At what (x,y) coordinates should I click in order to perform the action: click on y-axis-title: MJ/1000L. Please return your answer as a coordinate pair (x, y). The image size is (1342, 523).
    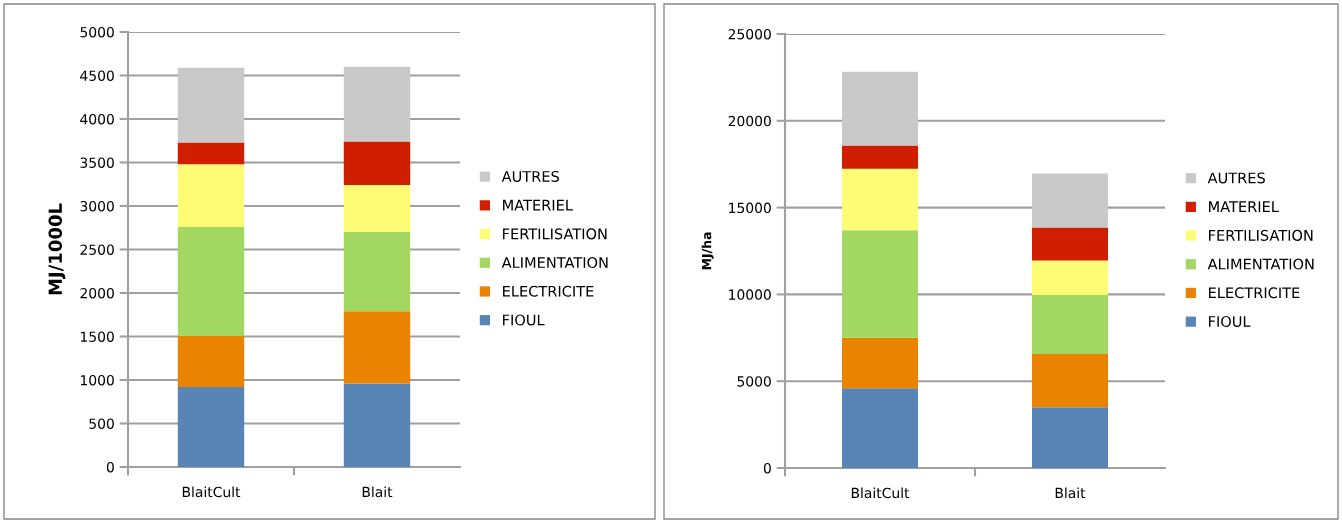
    Looking at the image, I should click on (57, 249).